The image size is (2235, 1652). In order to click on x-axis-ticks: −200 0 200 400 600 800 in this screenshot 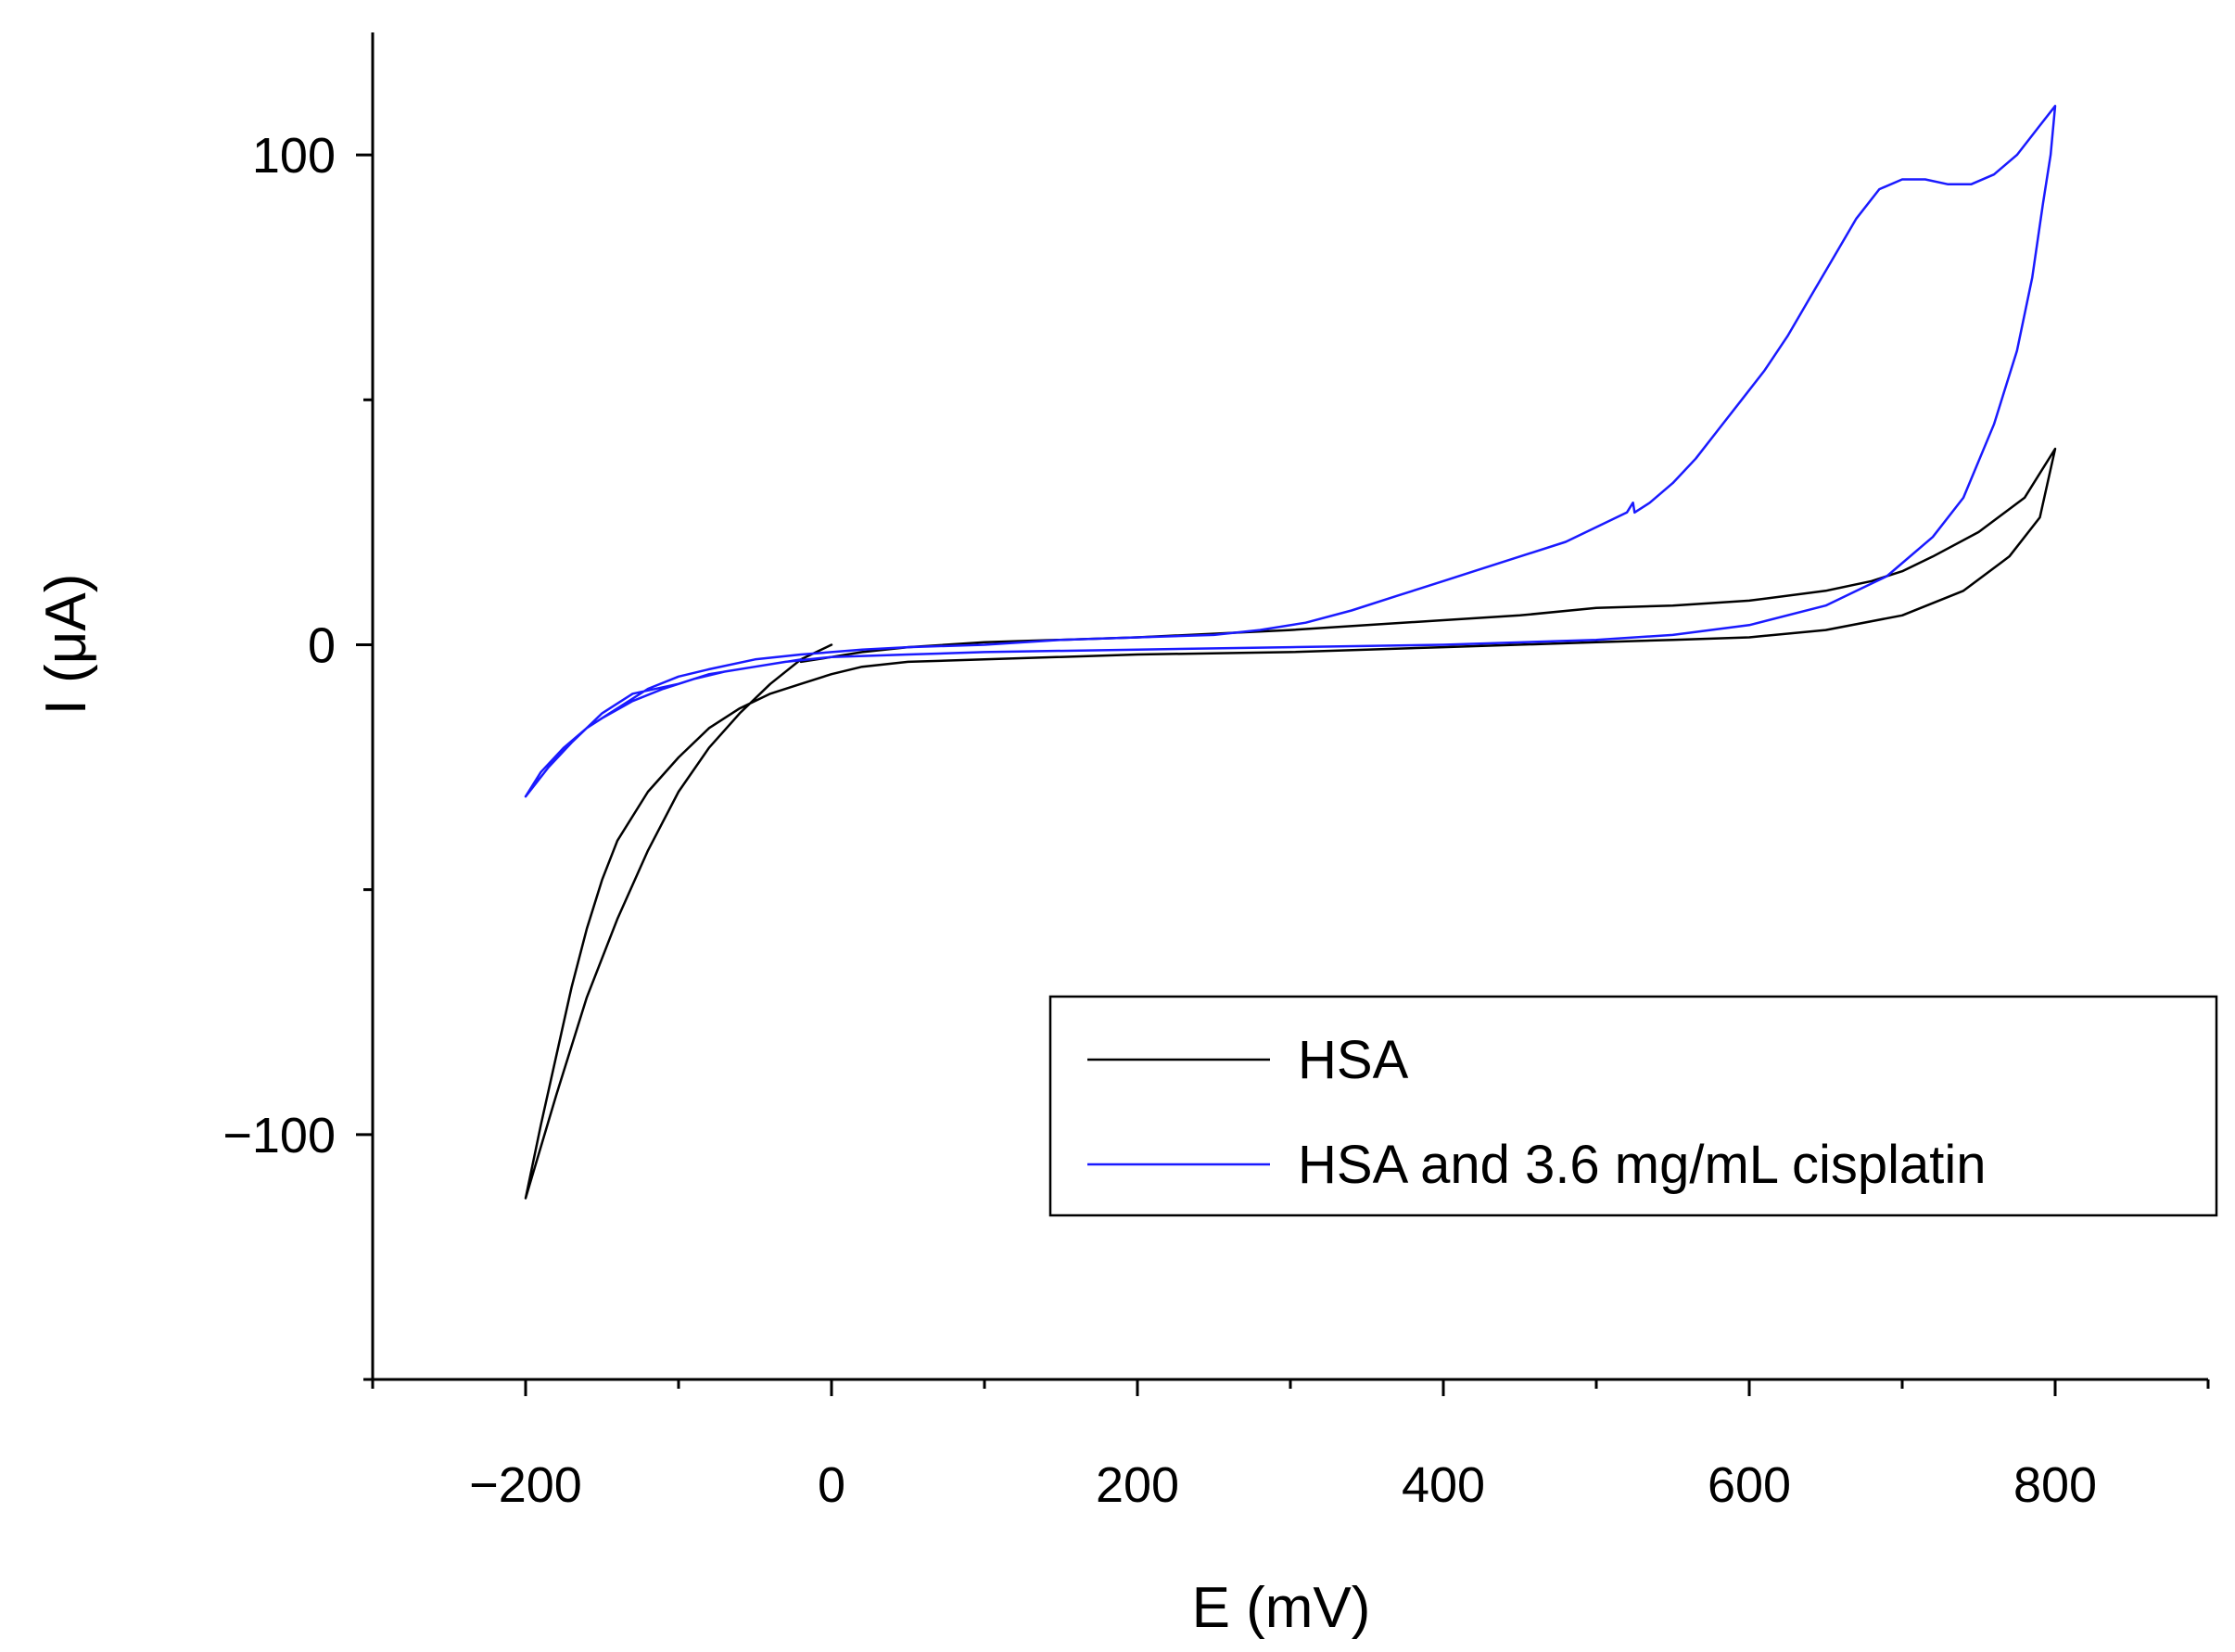, I will do `click(1290, 1446)`.